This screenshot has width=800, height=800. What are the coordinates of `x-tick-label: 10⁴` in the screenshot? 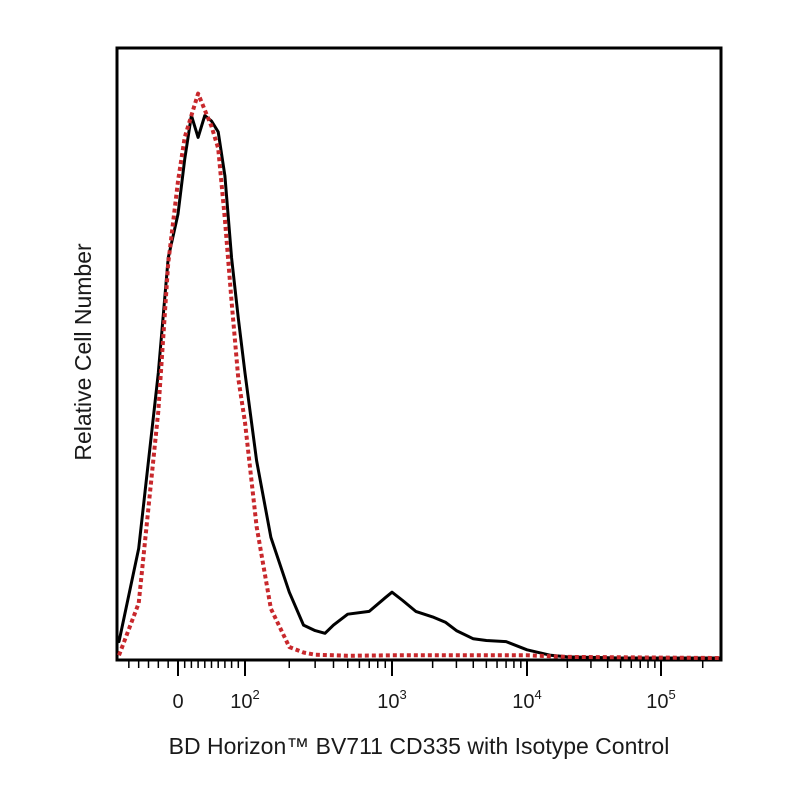 It's located at (526, 700).